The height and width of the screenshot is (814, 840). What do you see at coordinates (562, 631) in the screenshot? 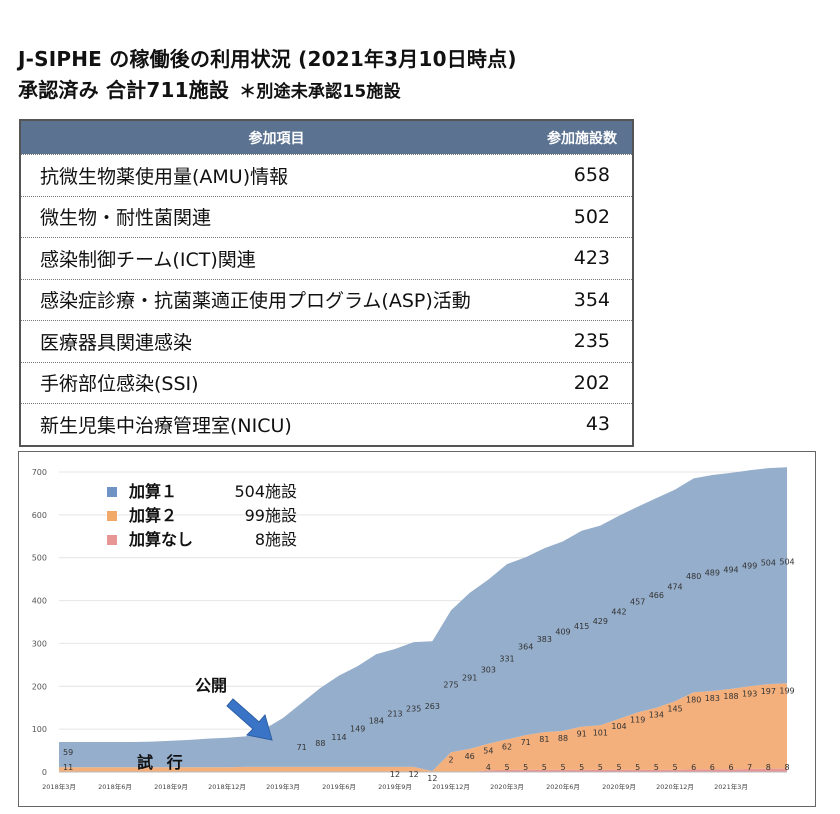
I see `data-label-kasan1: 409` at bounding box center [562, 631].